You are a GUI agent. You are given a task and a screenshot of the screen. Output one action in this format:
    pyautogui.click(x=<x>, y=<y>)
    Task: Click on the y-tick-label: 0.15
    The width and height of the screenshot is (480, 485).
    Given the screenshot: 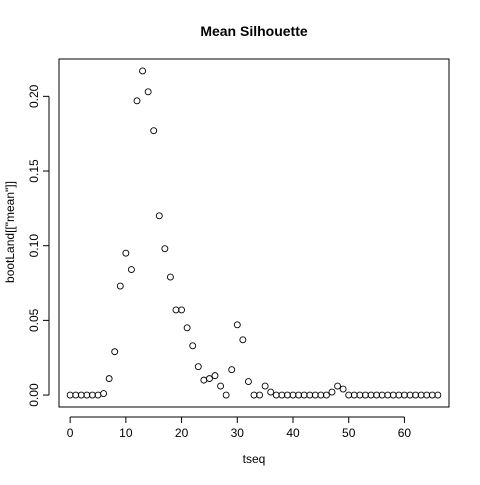 What is the action you would take?
    pyautogui.click(x=34, y=171)
    